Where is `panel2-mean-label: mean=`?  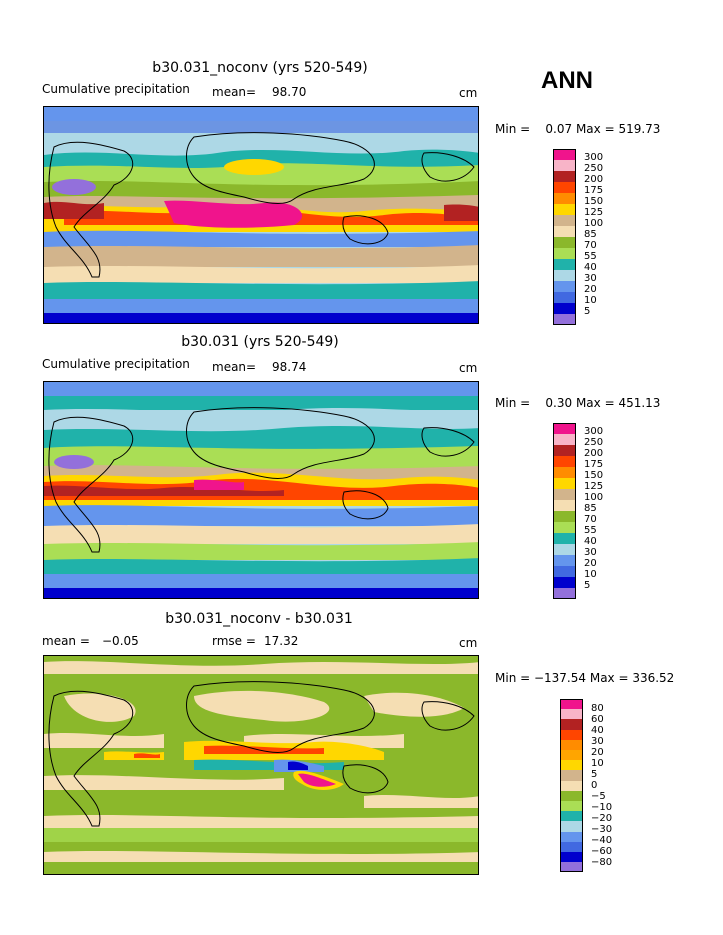
panel2-mean-label: mean= is located at coordinates (234, 367).